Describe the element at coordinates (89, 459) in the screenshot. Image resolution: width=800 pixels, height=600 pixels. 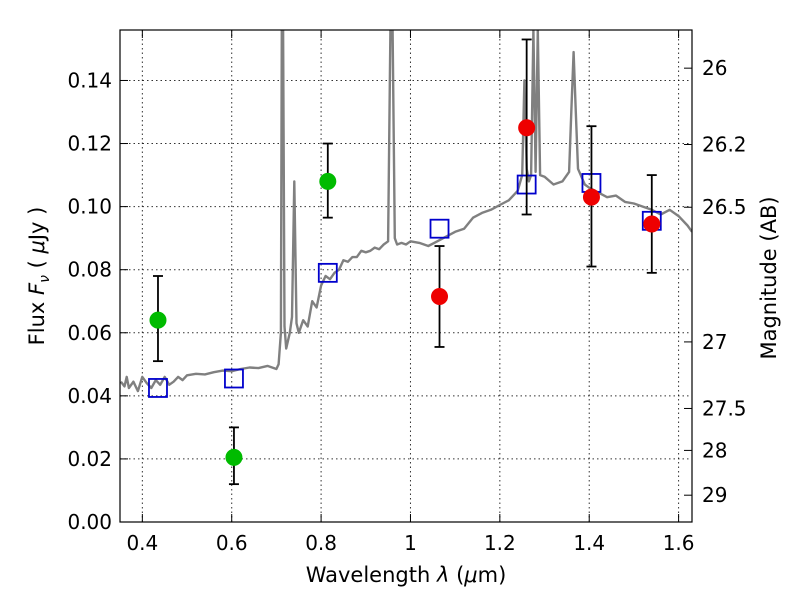
I see `y-tick-label: 0.02` at that location.